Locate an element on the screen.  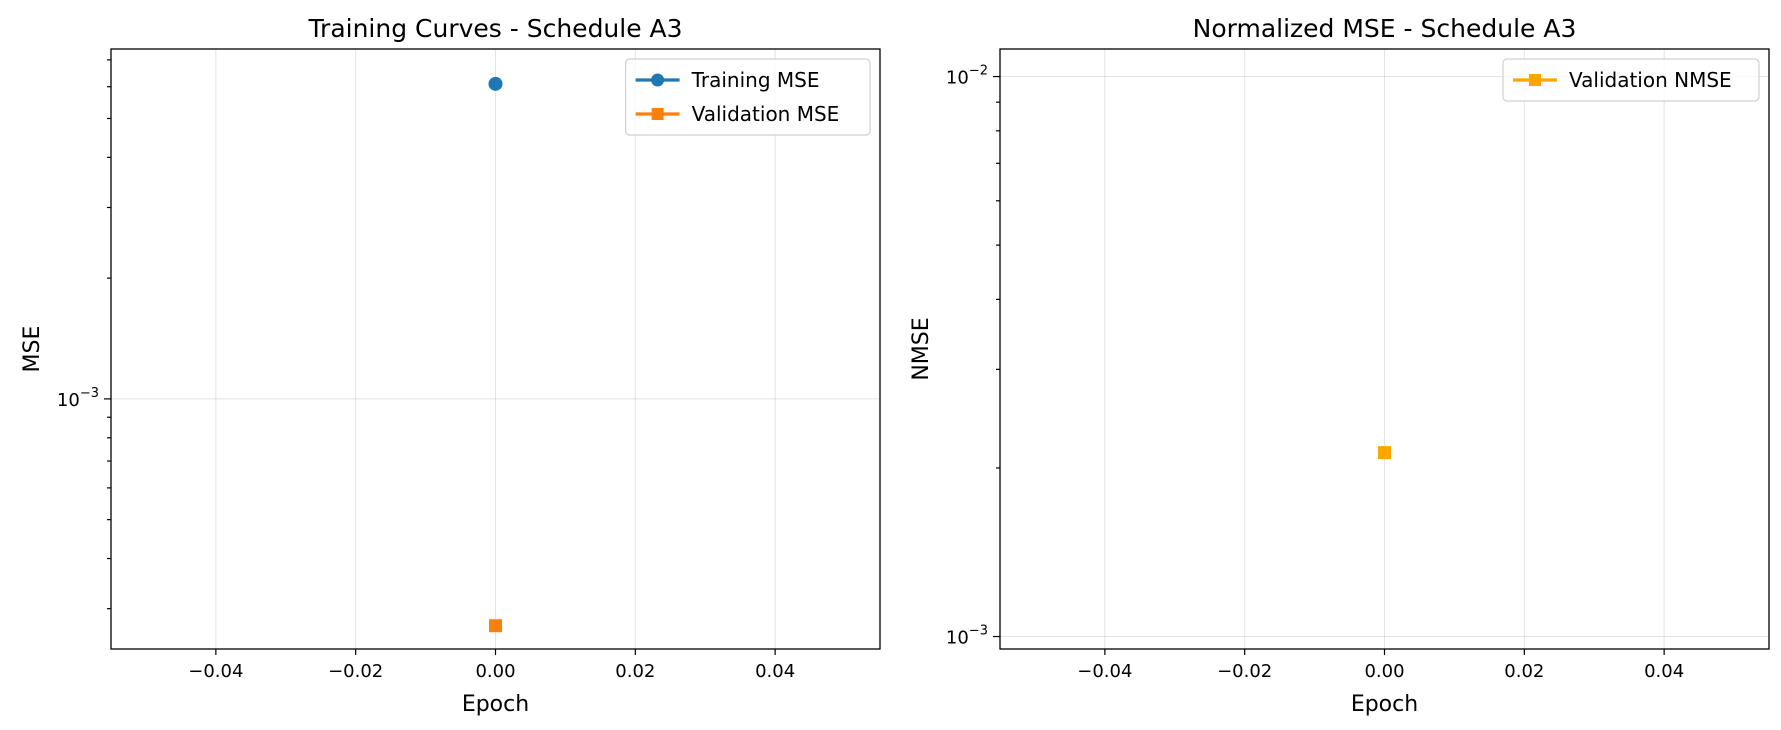
y-tick-exponent: −2 is located at coordinates (978, 71).